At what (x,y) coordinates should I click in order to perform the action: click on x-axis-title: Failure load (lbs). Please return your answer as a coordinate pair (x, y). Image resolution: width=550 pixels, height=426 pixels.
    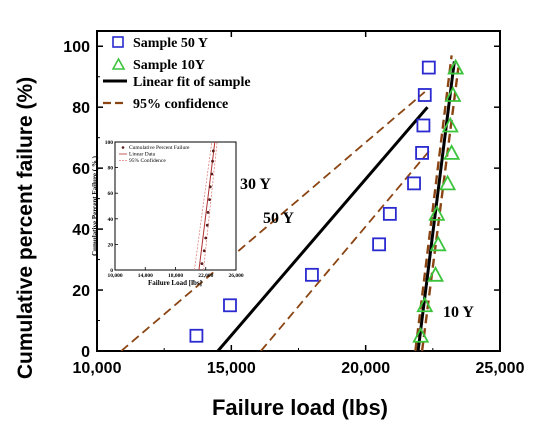
    Looking at the image, I should click on (300, 407).